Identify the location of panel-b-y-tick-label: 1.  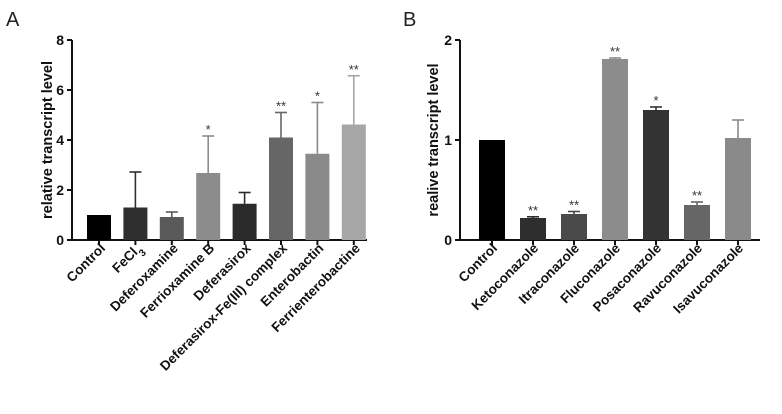
(448, 140).